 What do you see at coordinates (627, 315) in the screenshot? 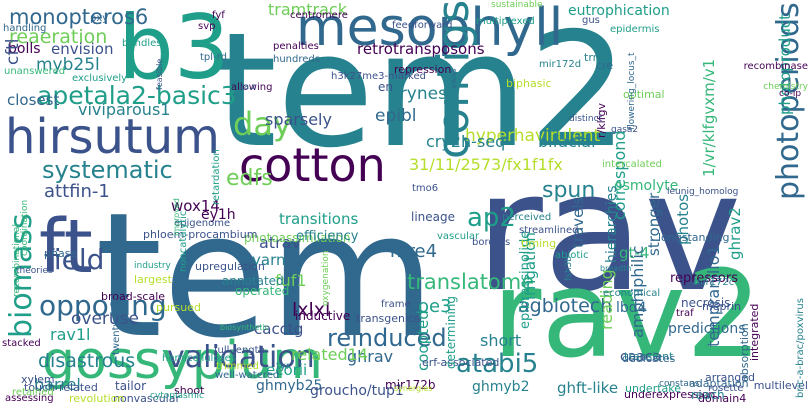
I see `word-rav2: rav2` at bounding box center [627, 315].